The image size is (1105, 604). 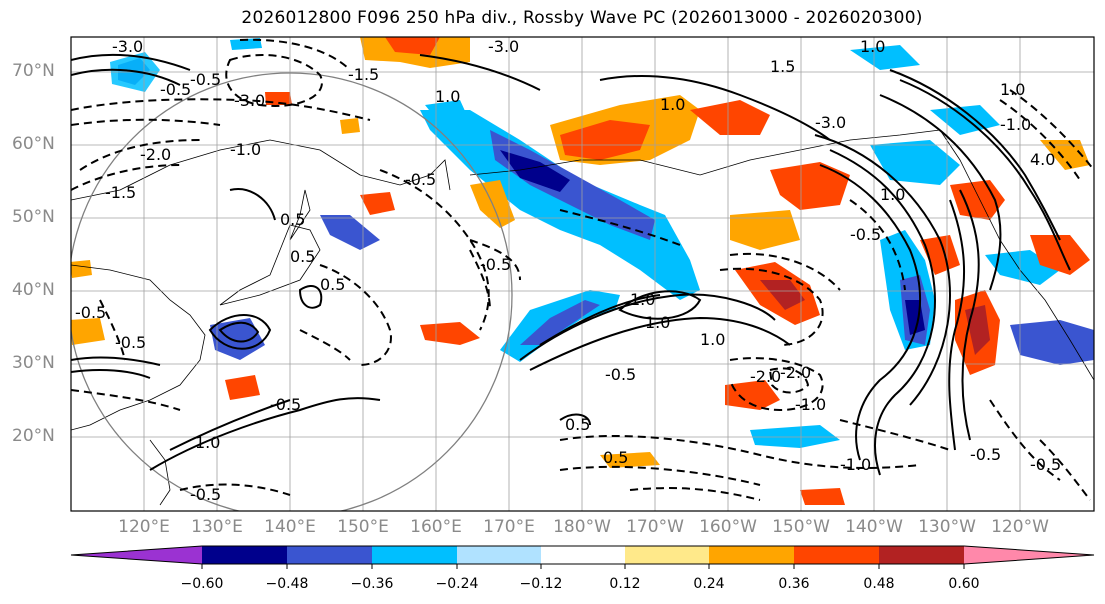 What do you see at coordinates (363, 527) in the screenshot?
I see `lon-label-150e: 150°E` at bounding box center [363, 527].